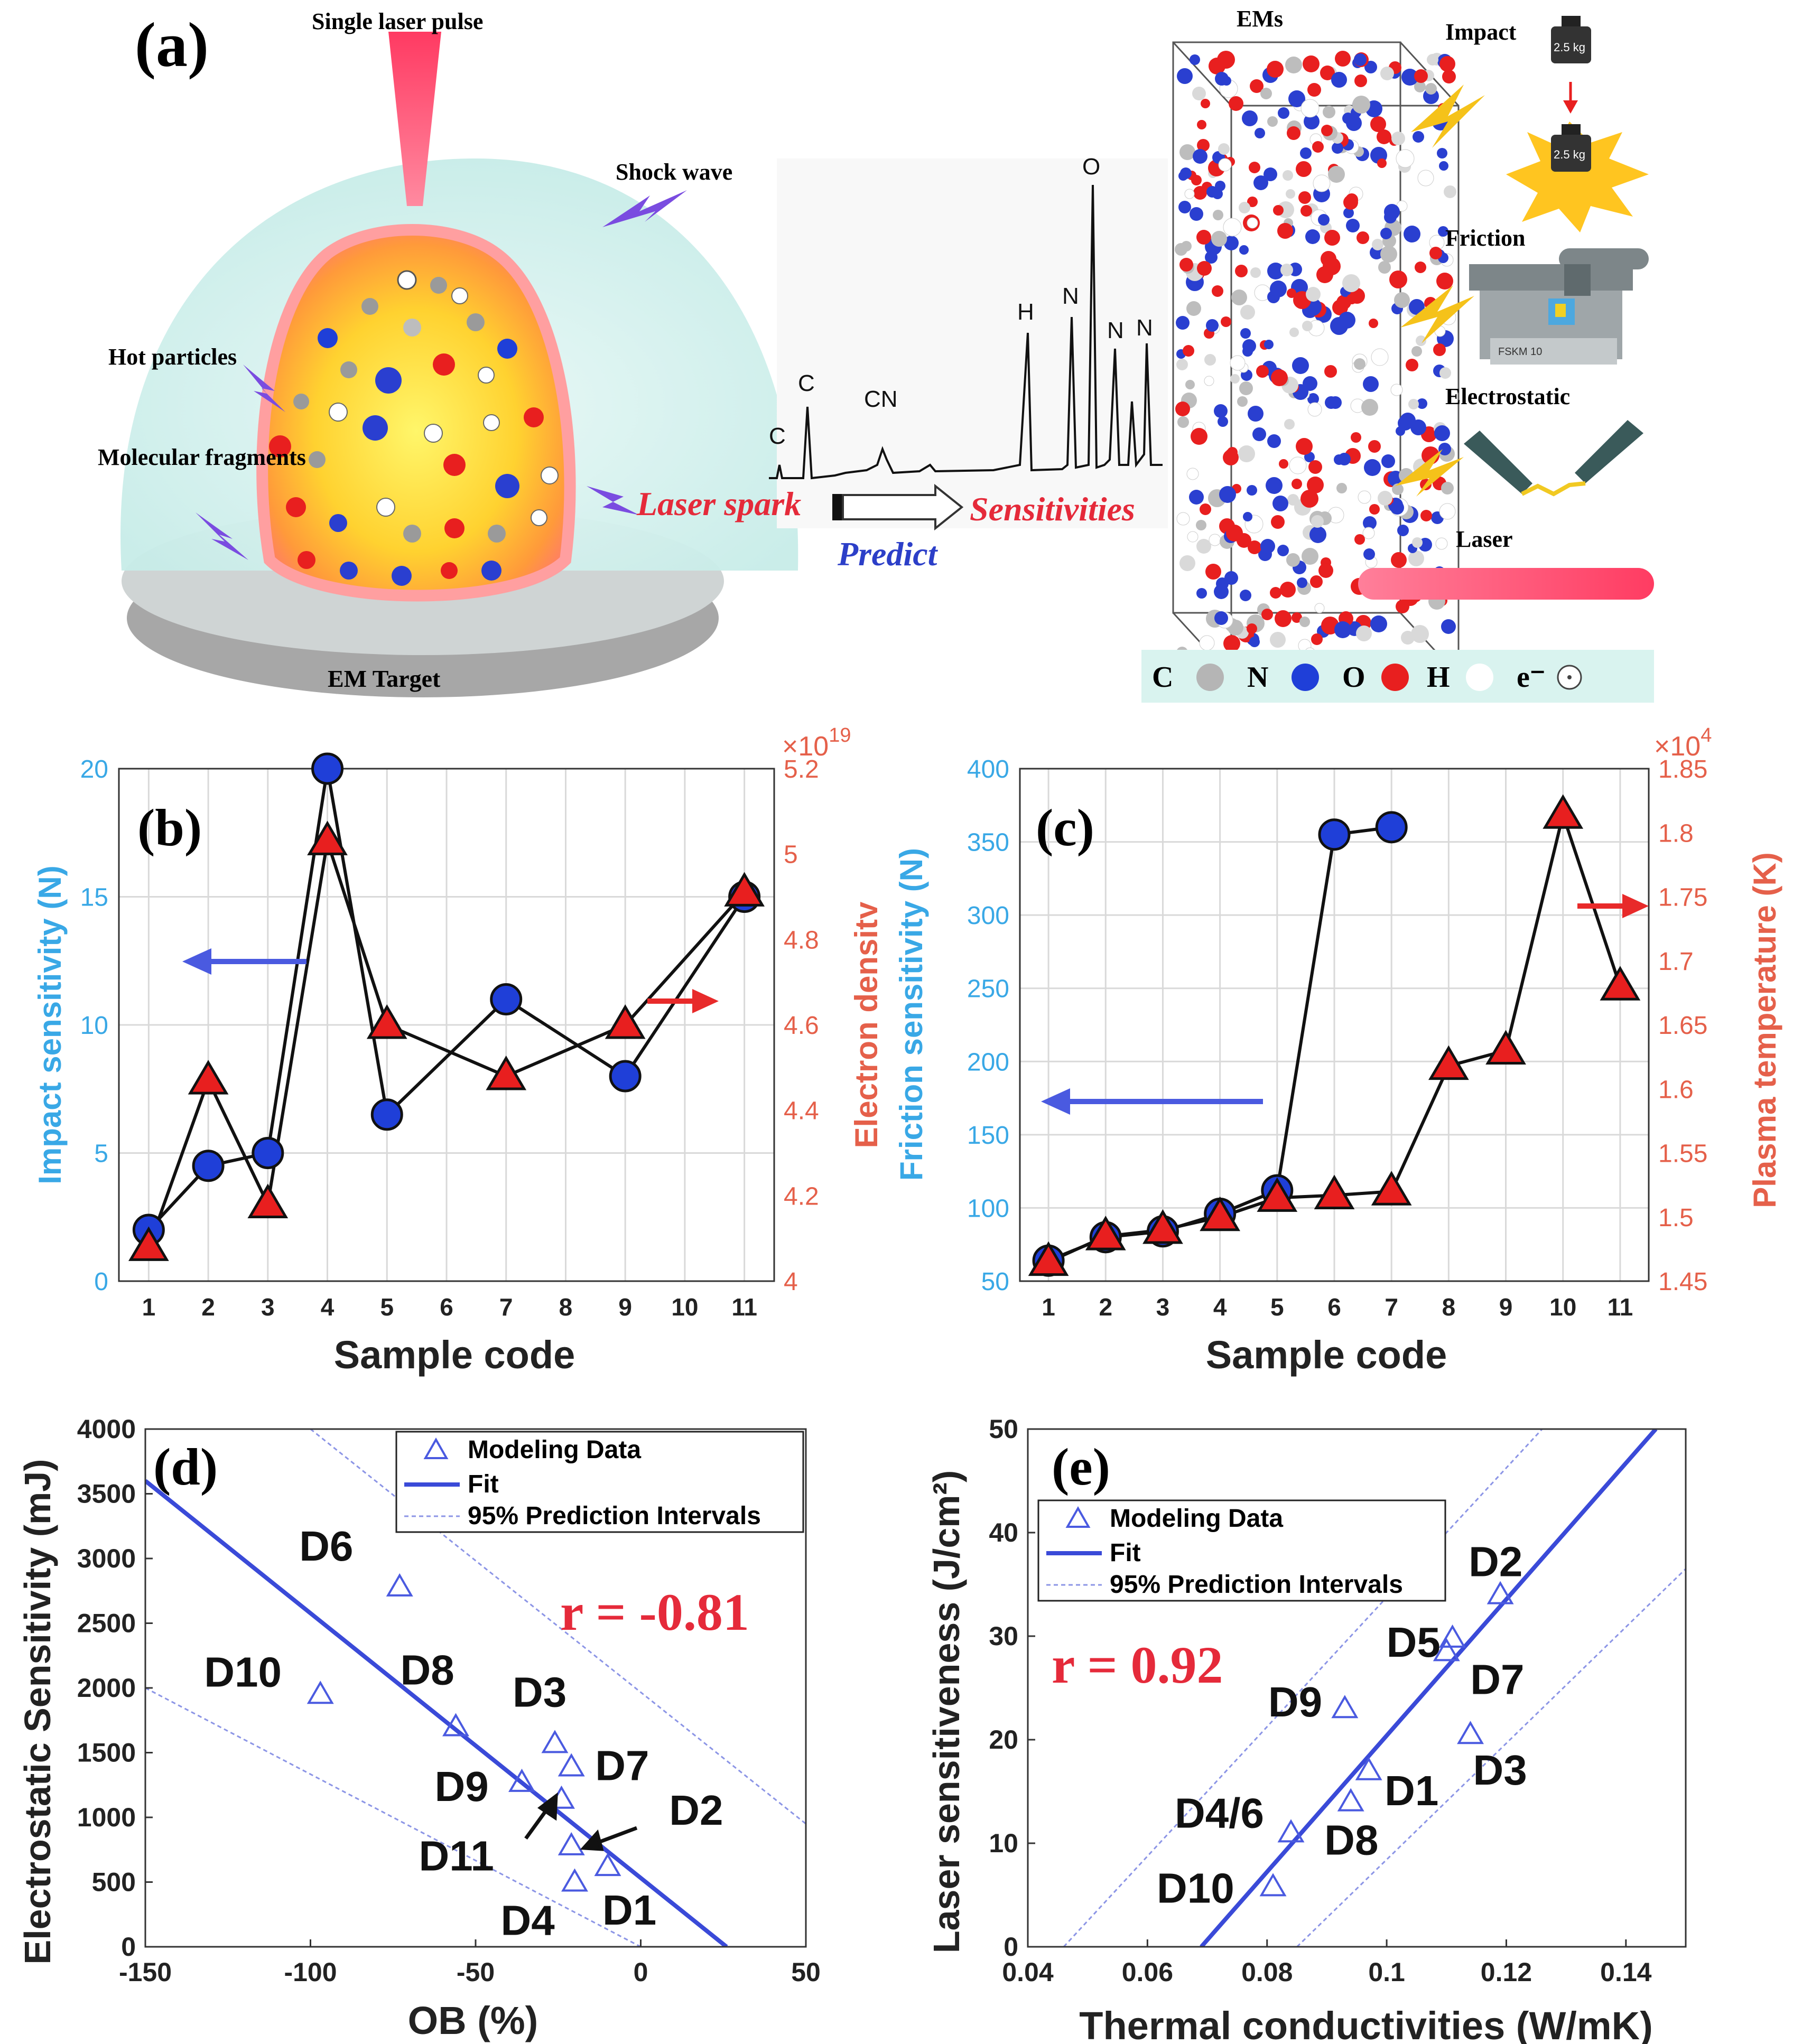 This screenshot has width=1793, height=2044. What do you see at coordinates (1562, 1307) in the screenshot?
I see `x-tick-label: 10` at bounding box center [1562, 1307].